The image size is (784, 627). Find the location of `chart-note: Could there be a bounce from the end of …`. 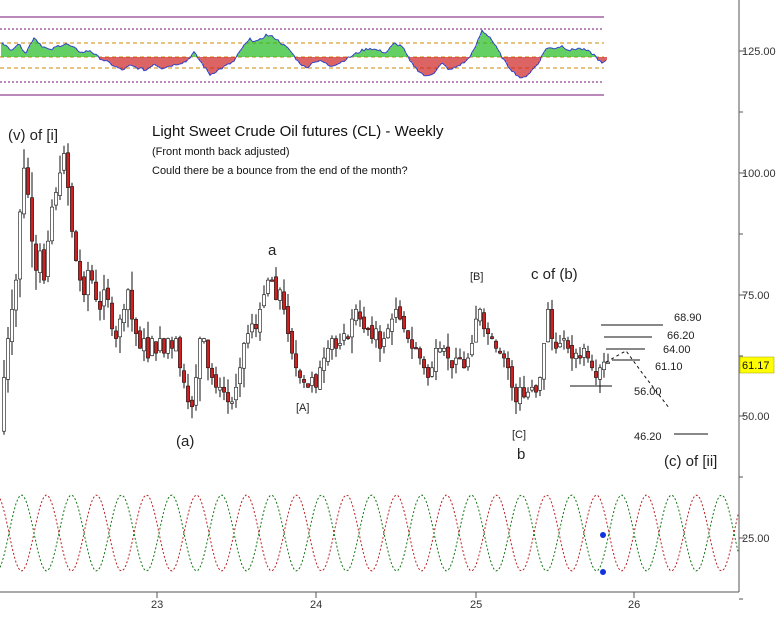

chart-note: Could there be a bounce from the end of … is located at coordinates (280, 171).